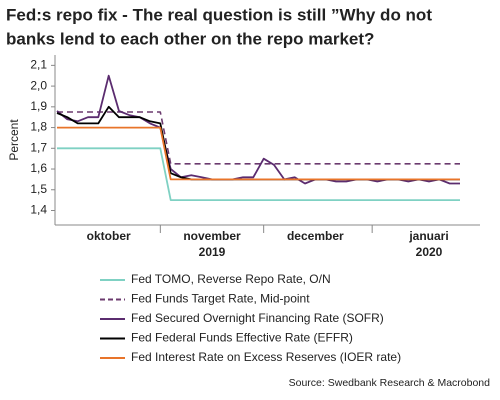  What do you see at coordinates (429, 252) in the screenshot?
I see `x-year-label: 2020` at bounding box center [429, 252].